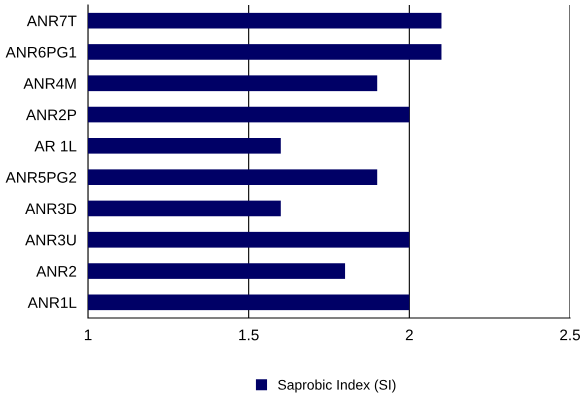 The height and width of the screenshot is (405, 583). Describe the element at coordinates (88, 335) in the screenshot. I see `x-tick-label: 1` at that location.